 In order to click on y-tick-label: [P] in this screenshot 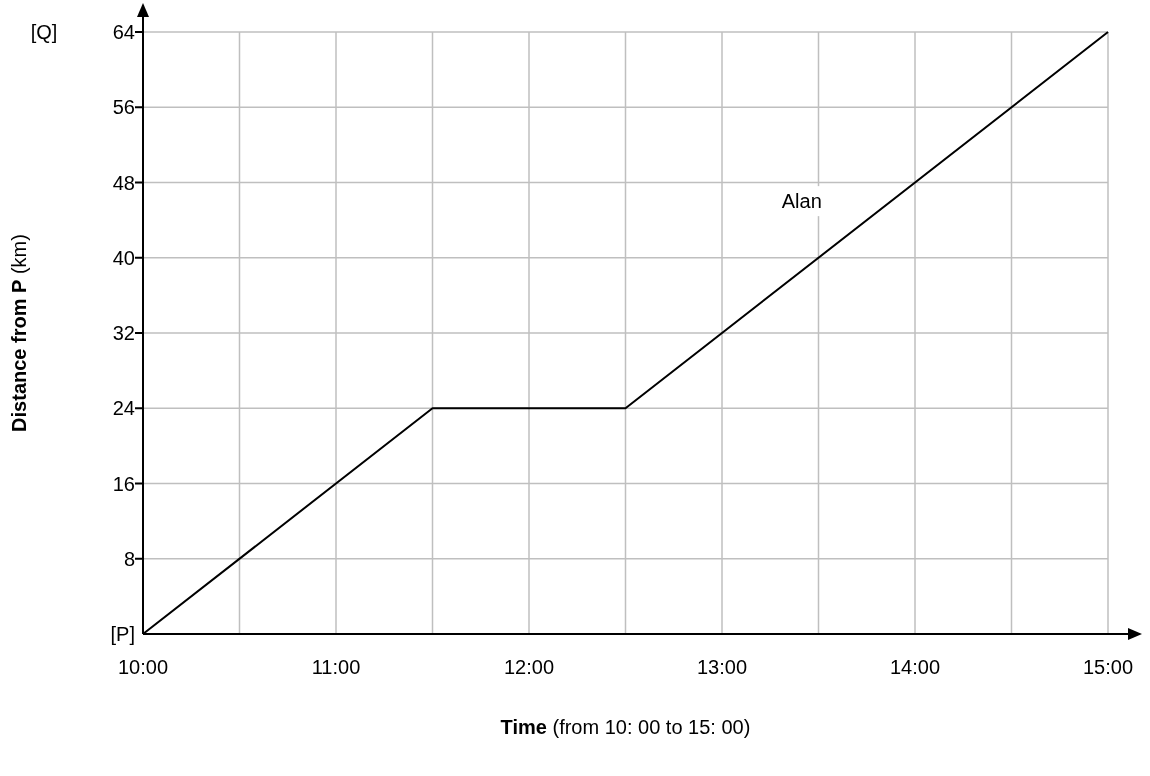, I will do `click(122, 634)`.